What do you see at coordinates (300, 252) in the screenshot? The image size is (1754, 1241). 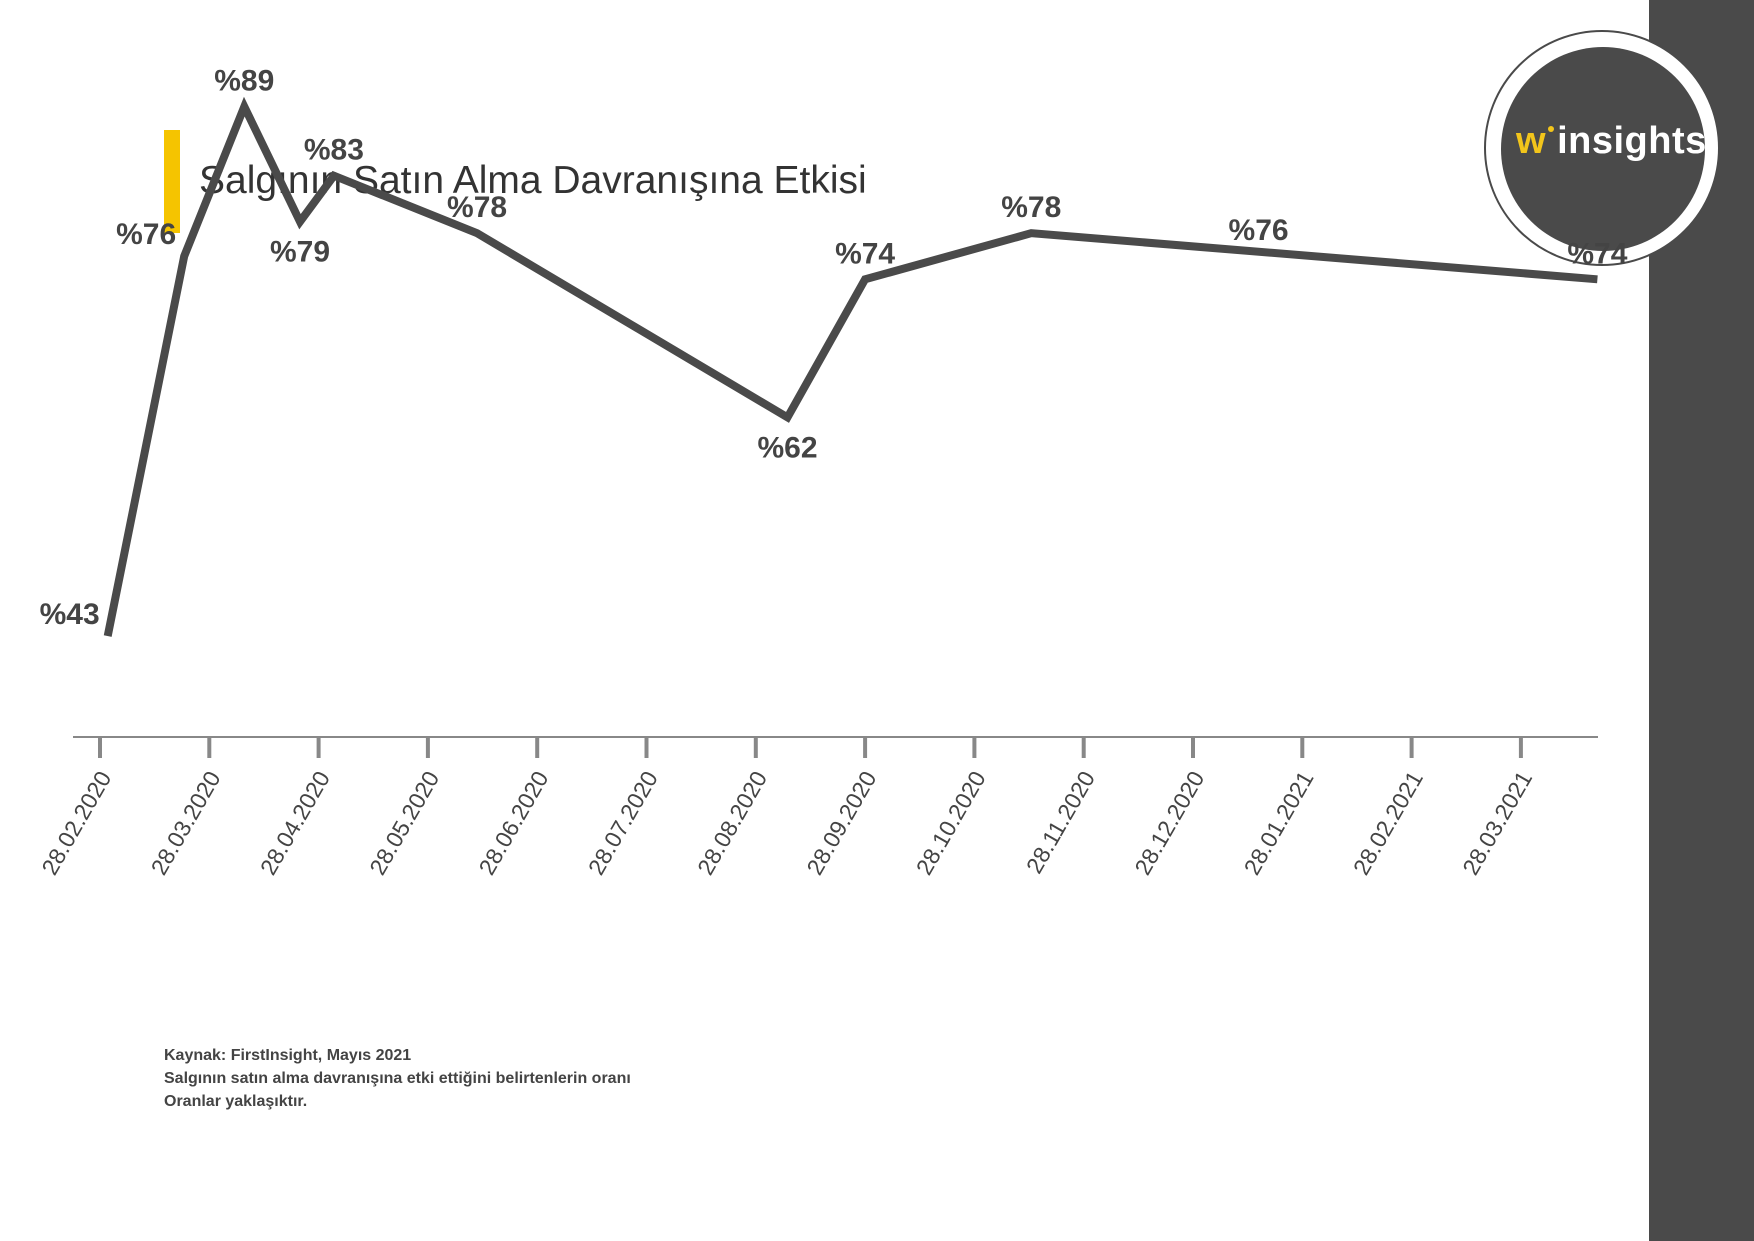 I see `data-label: %79` at bounding box center [300, 252].